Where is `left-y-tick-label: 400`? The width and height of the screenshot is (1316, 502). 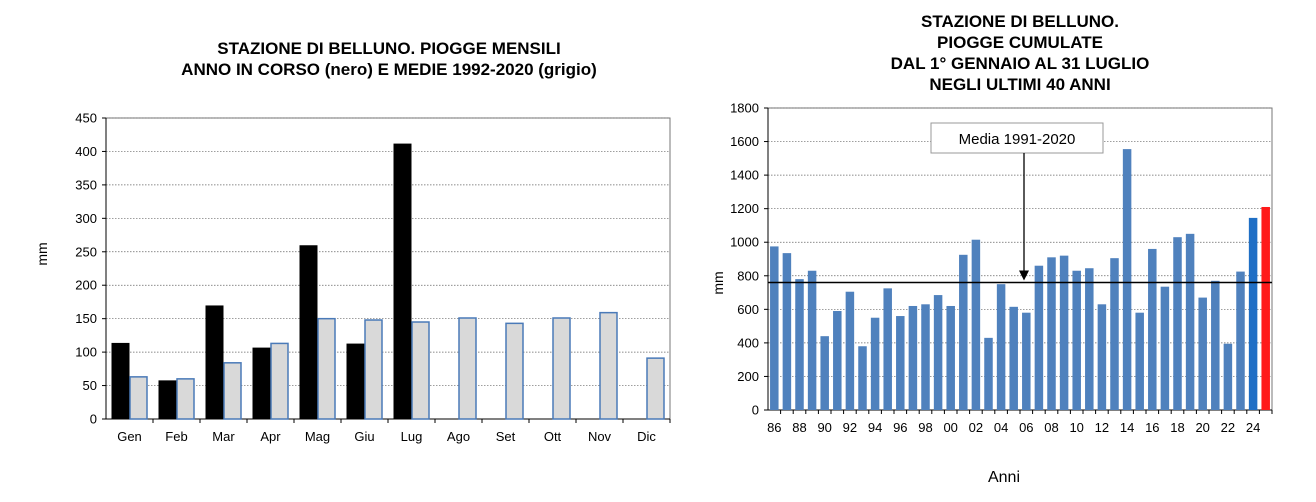
left-y-tick-label: 400 is located at coordinates (86, 151).